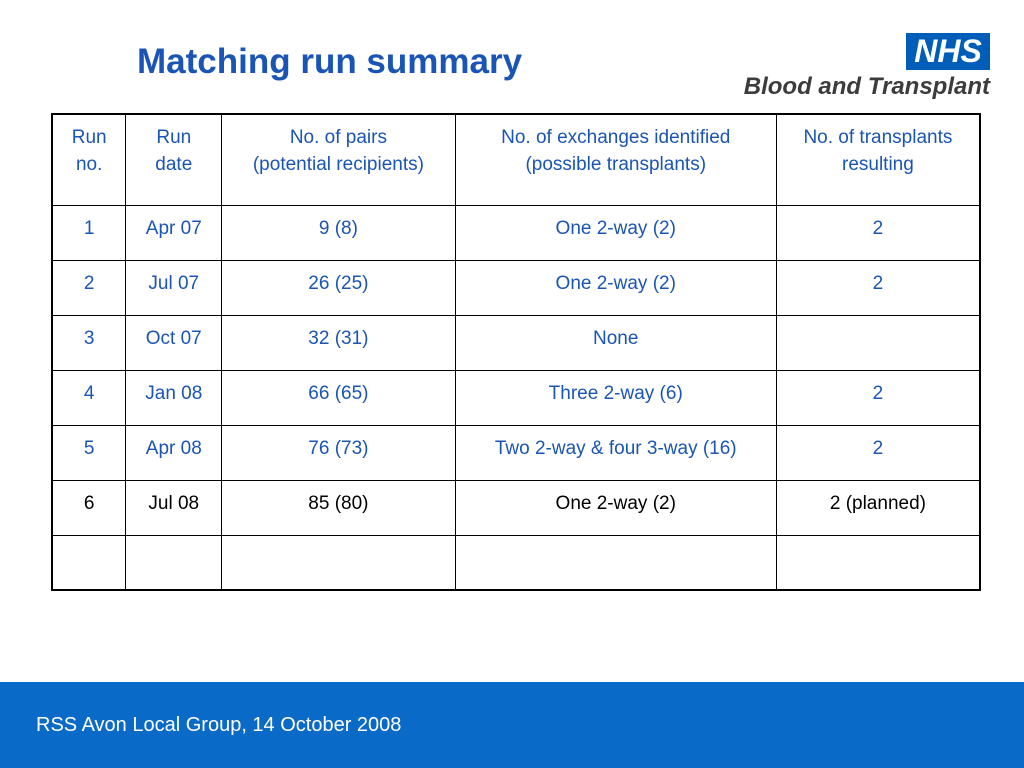  What do you see at coordinates (615, 452) in the screenshot?
I see `cell-exchanges: Two 2-way & four 3-way (16)` at bounding box center [615, 452].